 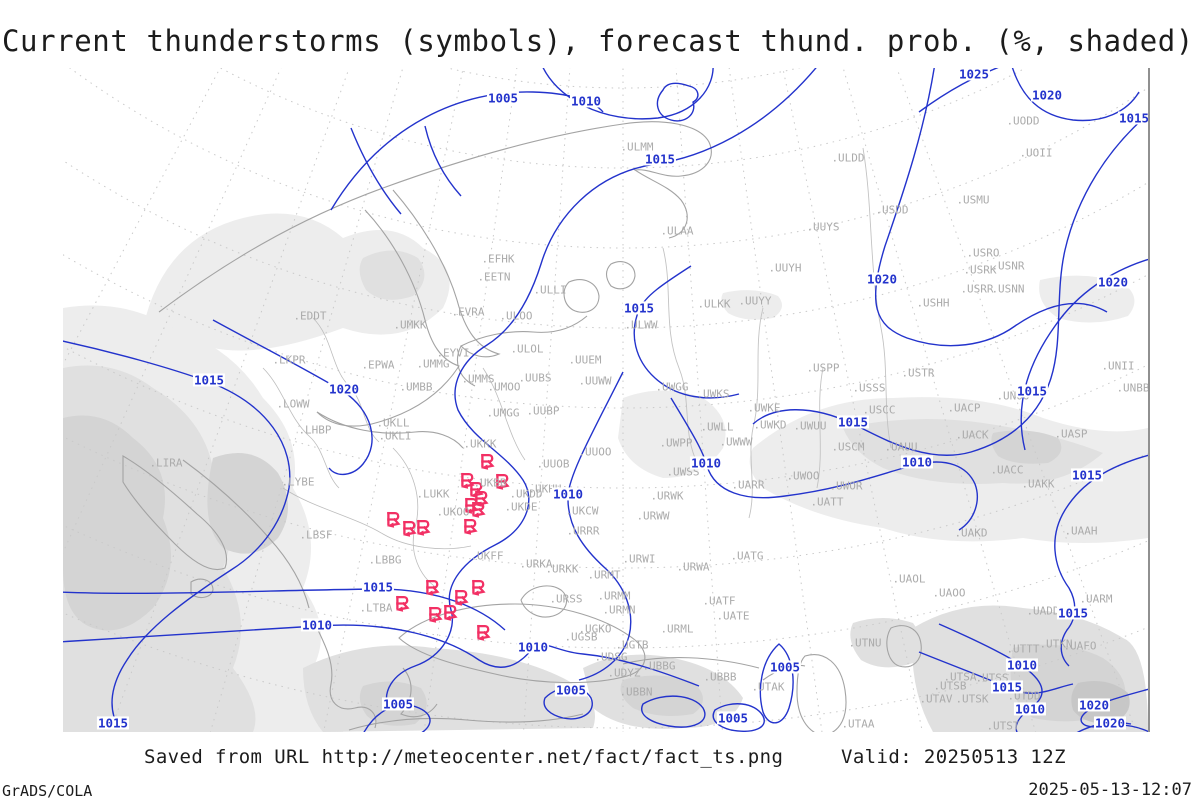 I want to click on station-label: .UWUU, so click(x=810, y=426).